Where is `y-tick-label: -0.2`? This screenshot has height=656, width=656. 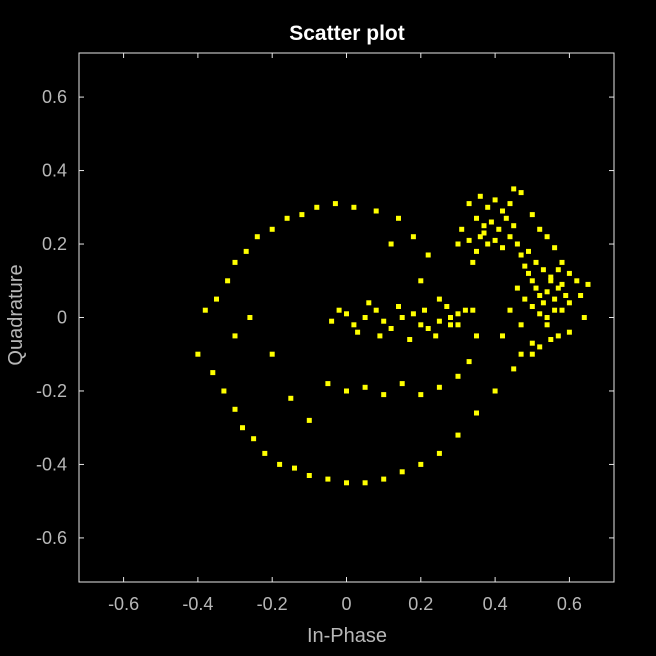 y-tick-label: -0.2 is located at coordinates (51, 391).